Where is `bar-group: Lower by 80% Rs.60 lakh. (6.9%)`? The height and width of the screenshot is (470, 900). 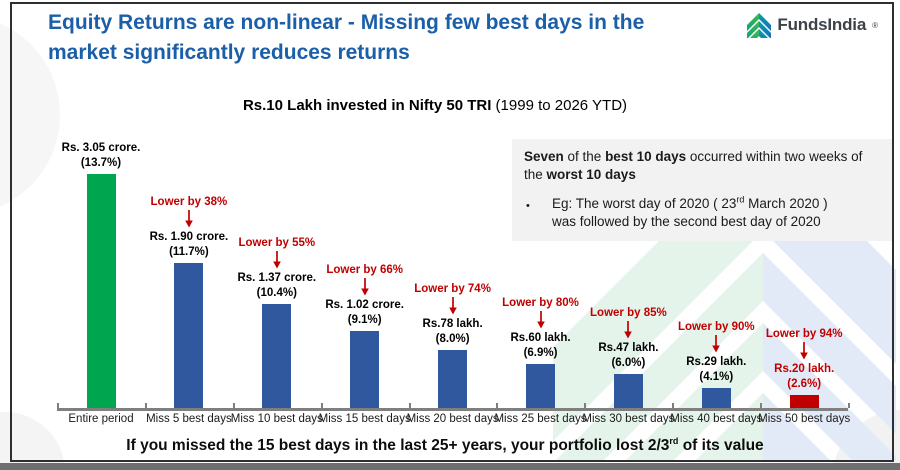 bar-group: Lower by 80% Rs.60 lakh. (6.9%) is located at coordinates (541, 353).